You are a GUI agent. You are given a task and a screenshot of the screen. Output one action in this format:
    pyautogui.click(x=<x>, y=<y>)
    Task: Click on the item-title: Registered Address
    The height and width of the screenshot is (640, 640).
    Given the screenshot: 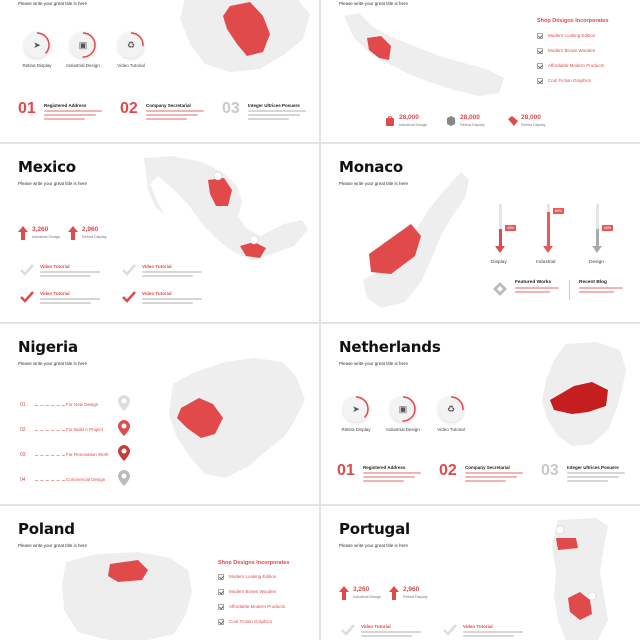 What is the action you would take?
    pyautogui.click(x=65, y=105)
    